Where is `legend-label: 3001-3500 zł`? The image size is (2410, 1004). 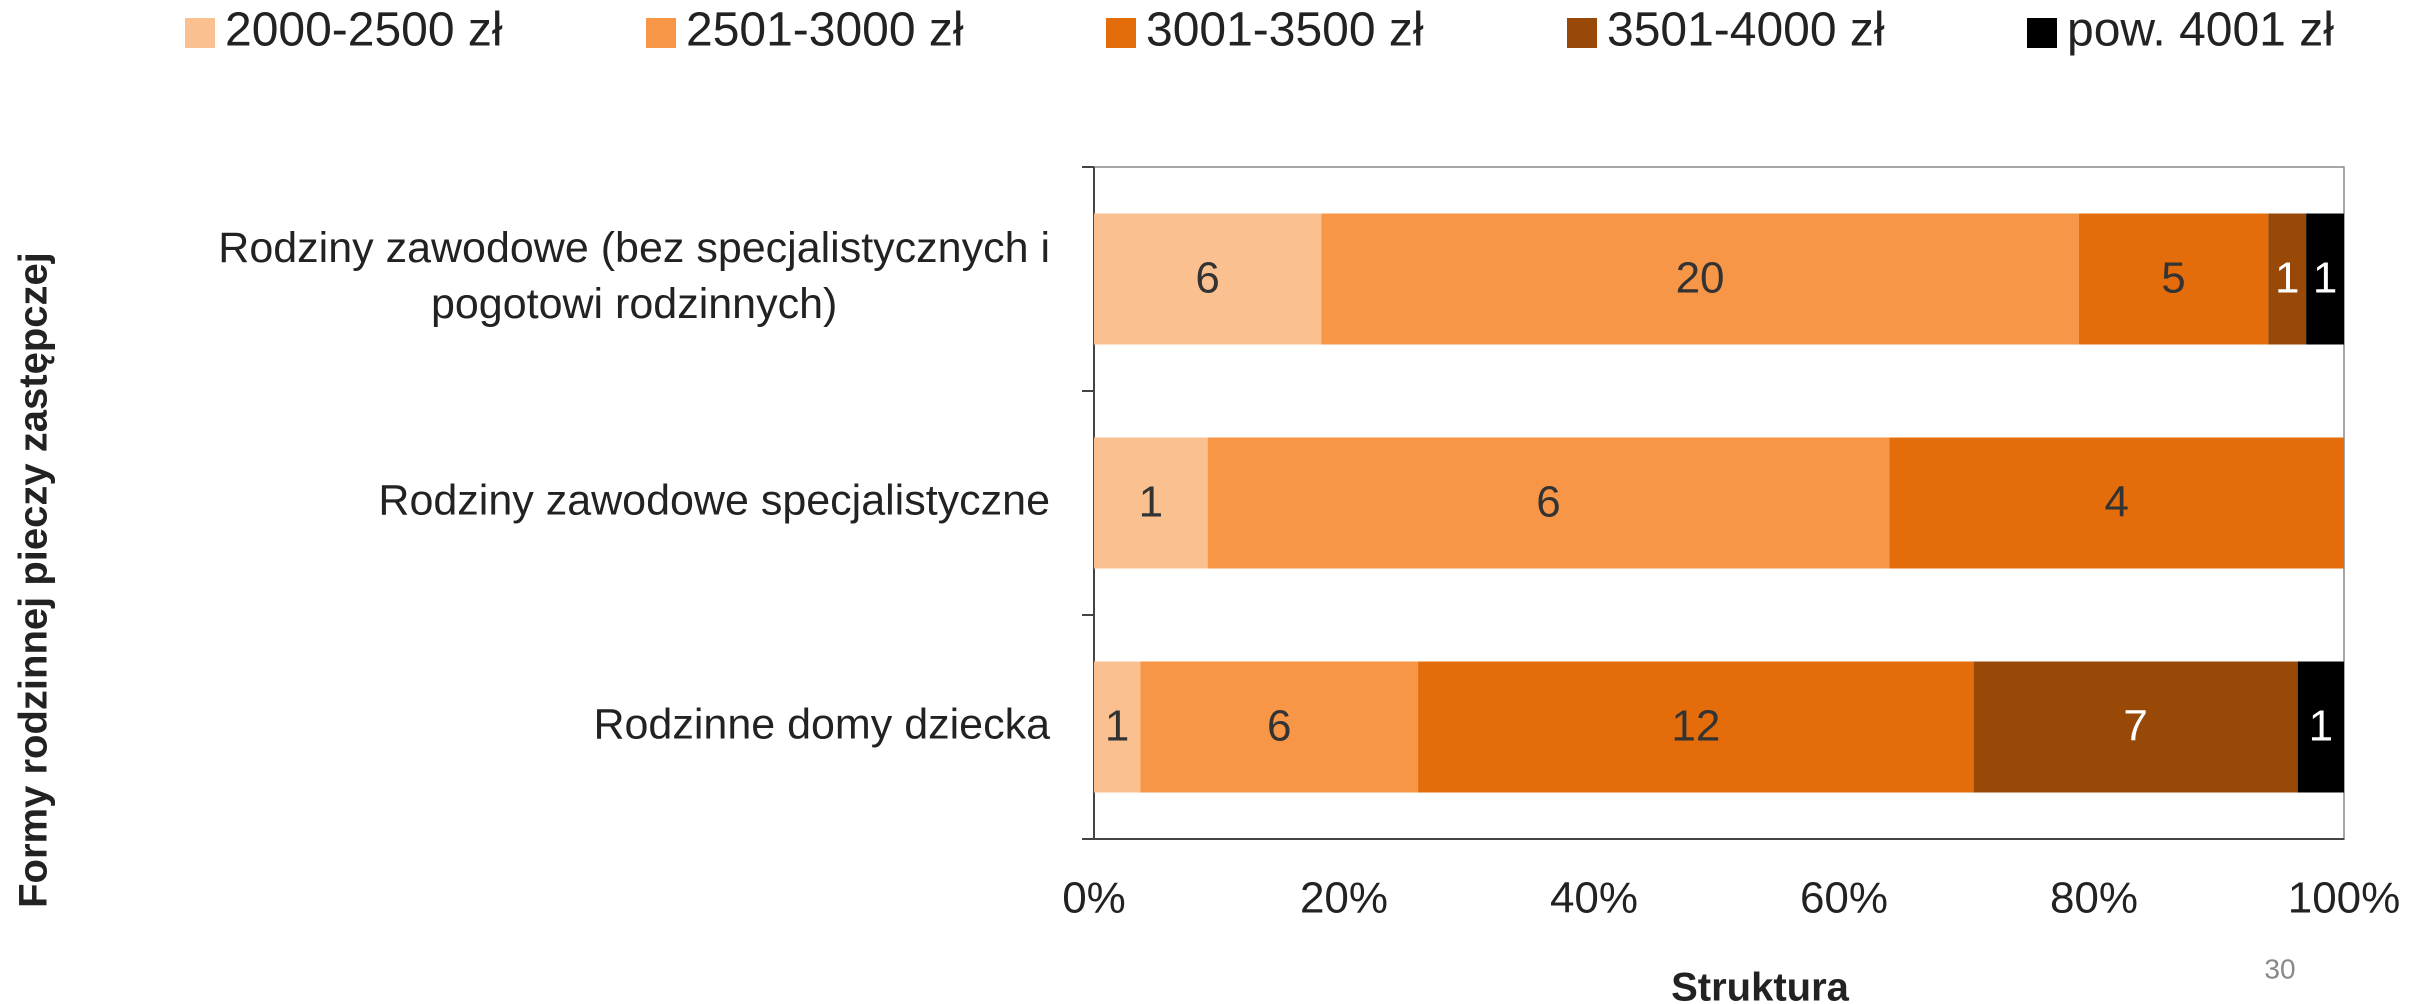
legend-label: 3001-3500 zł is located at coordinates (1285, 30).